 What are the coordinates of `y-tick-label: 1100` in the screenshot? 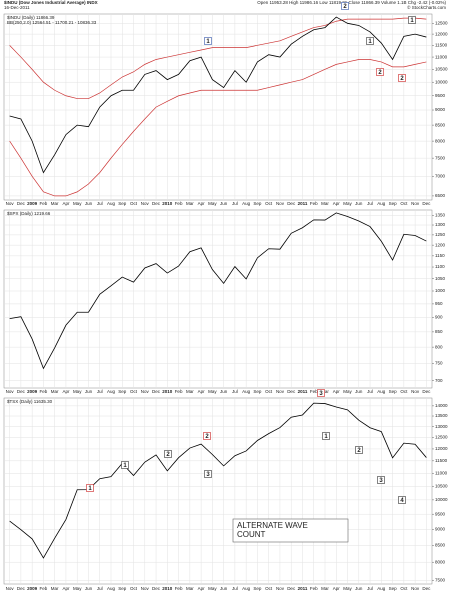 It's located at (440, 266).